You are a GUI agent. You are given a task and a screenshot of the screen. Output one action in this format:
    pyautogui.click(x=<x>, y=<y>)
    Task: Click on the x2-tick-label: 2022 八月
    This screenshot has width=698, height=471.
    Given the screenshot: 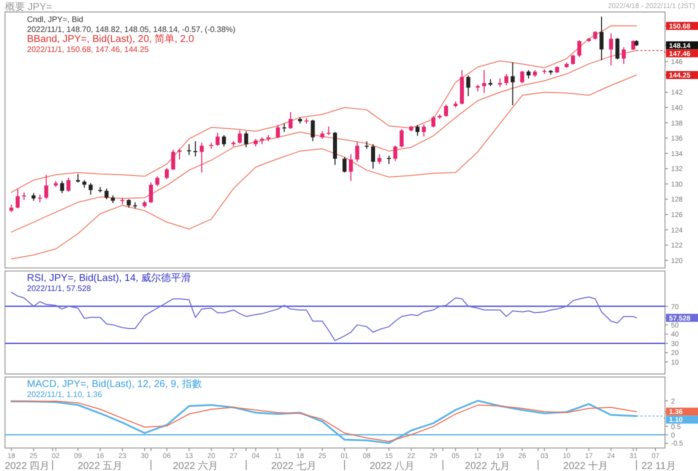 What is the action you would take?
    pyautogui.click(x=392, y=466)
    